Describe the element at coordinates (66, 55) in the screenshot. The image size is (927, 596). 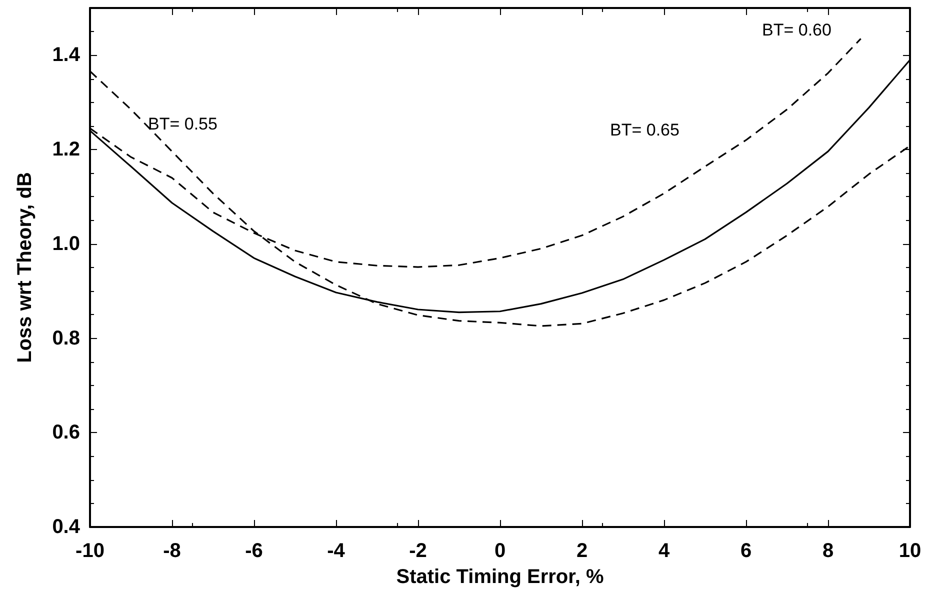
I see `y-tick-label: 1.4` at that location.